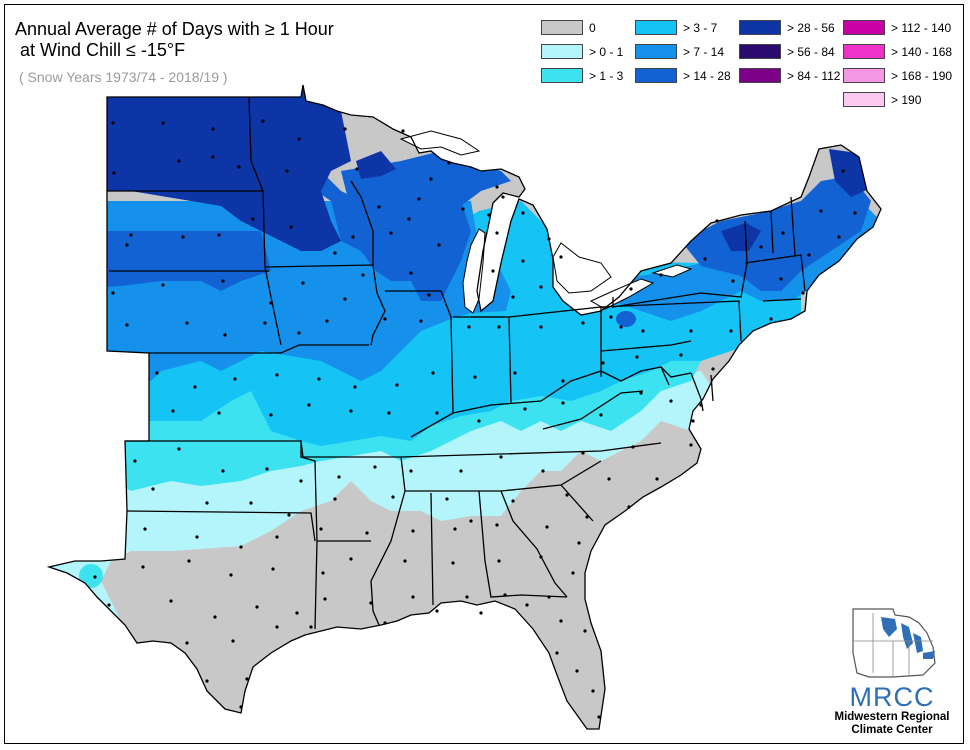 The height and width of the screenshot is (750, 970). Describe the element at coordinates (100, 50) in the screenshot. I see `title-line-2: at Wind Chill ≤ -15°F` at that location.